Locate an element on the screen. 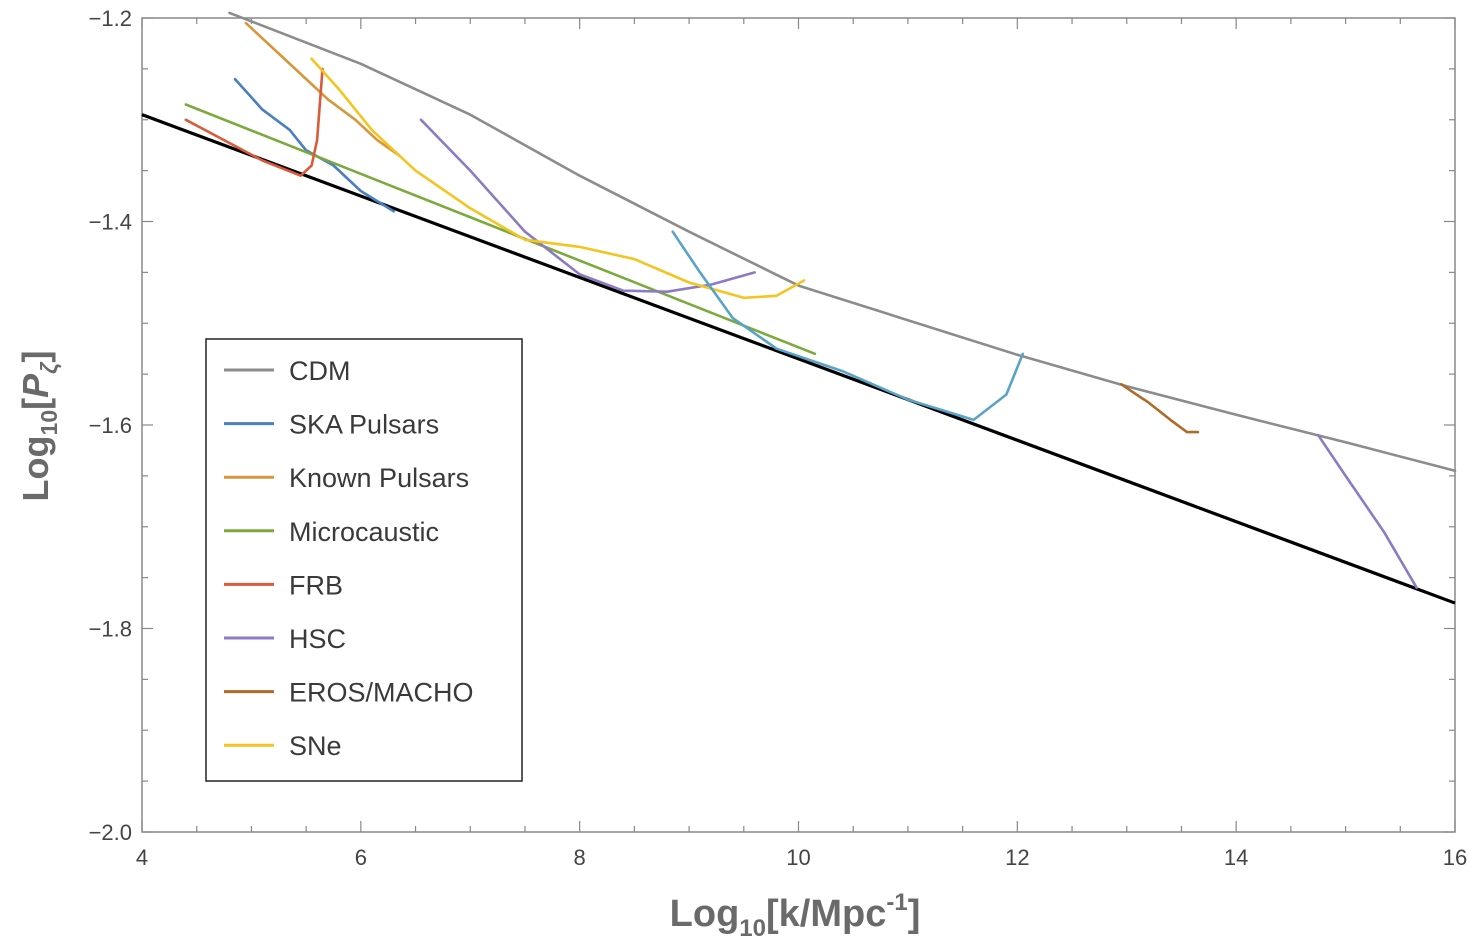  series-line-ska-pulsars is located at coordinates (314, 145).